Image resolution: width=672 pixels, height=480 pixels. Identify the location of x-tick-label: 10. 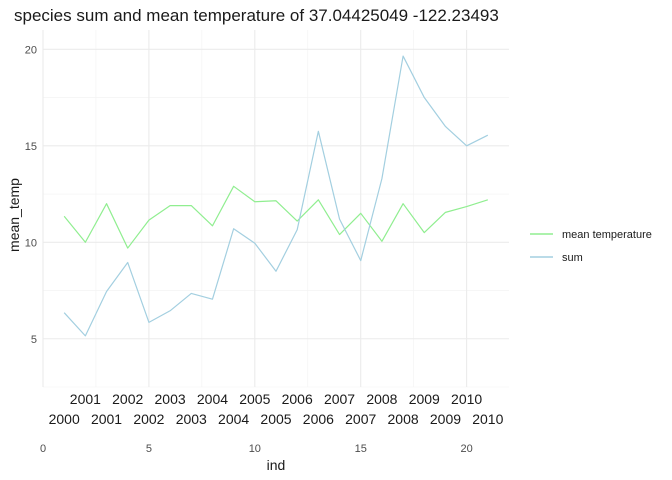
(255, 449).